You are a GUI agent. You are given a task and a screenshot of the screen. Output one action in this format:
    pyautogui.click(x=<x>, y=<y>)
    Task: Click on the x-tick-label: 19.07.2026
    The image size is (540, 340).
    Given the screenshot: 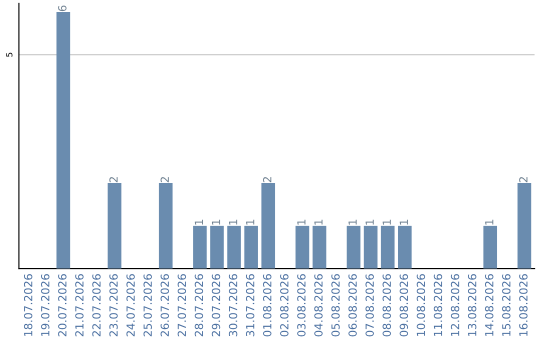 What is the action you would take?
    pyautogui.click(x=45, y=305)
    